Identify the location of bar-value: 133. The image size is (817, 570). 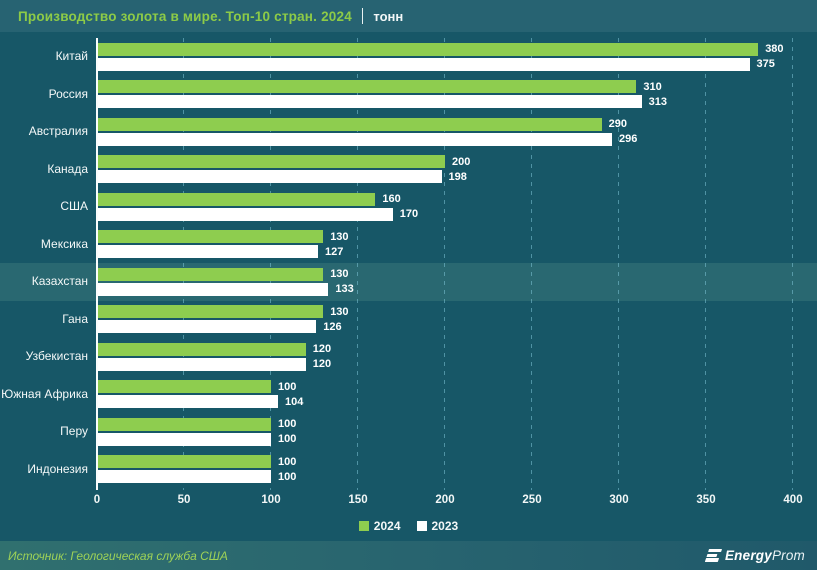
(344, 289).